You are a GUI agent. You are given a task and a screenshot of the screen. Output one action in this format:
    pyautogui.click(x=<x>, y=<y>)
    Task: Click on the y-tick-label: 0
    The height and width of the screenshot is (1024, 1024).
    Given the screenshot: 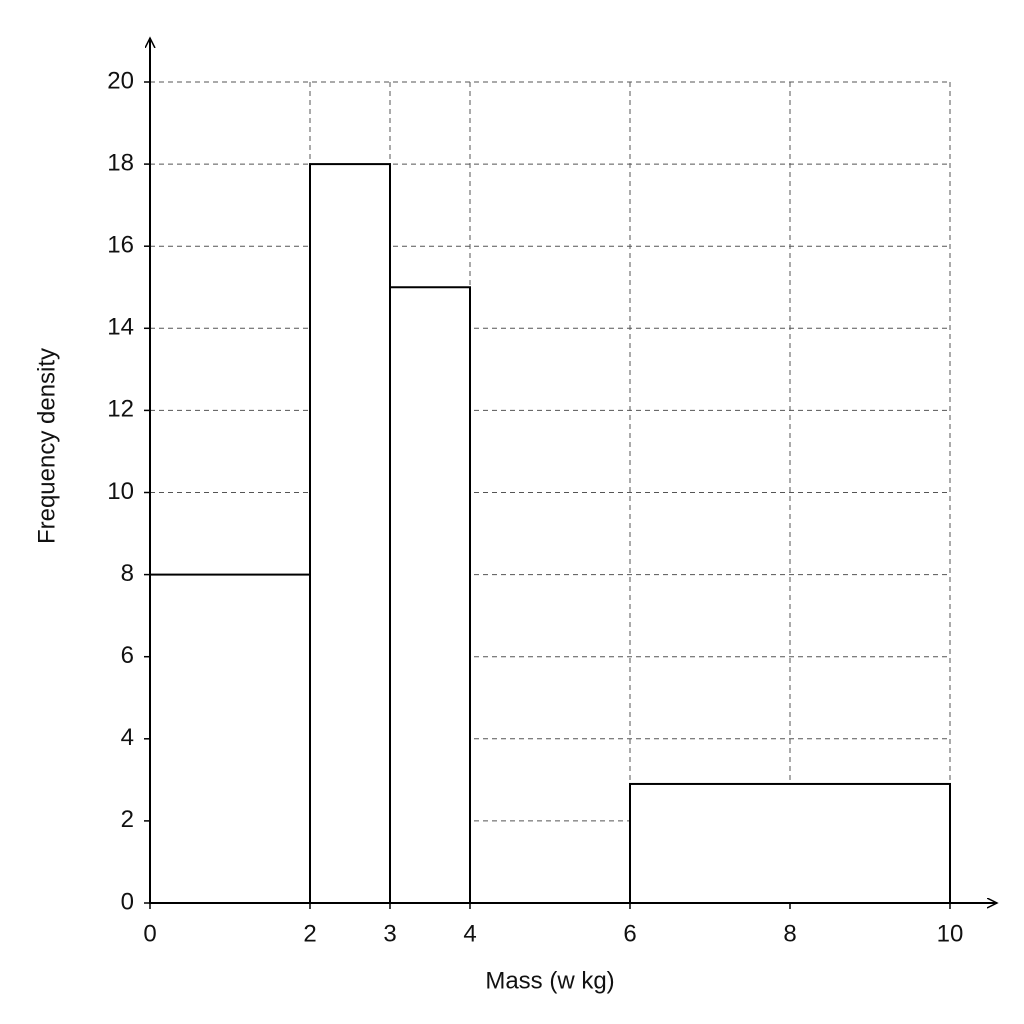 What is the action you would take?
    pyautogui.click(x=127, y=901)
    